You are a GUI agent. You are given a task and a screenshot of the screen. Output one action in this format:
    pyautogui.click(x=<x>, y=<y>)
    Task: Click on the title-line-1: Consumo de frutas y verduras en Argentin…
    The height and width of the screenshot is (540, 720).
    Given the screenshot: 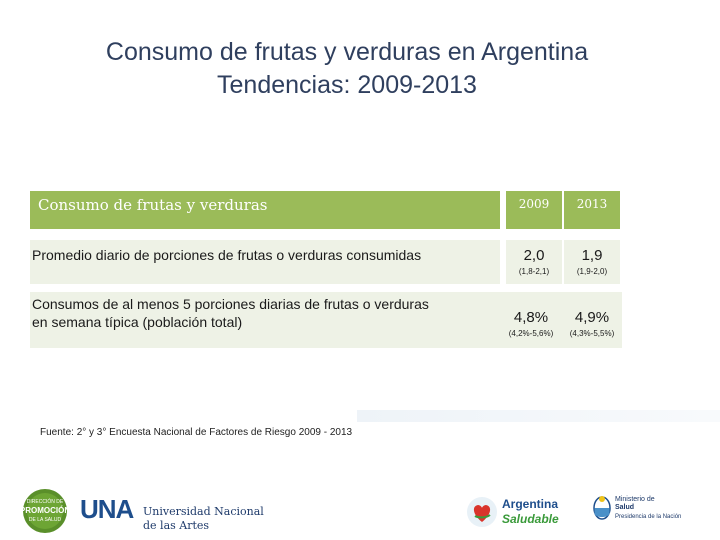 What is the action you would take?
    pyautogui.click(x=347, y=52)
    